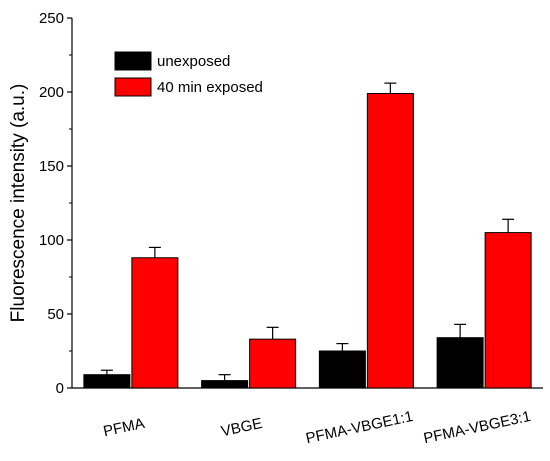 The height and width of the screenshot is (461, 550). What do you see at coordinates (242, 427) in the screenshot?
I see `category-label: VBGE` at bounding box center [242, 427].